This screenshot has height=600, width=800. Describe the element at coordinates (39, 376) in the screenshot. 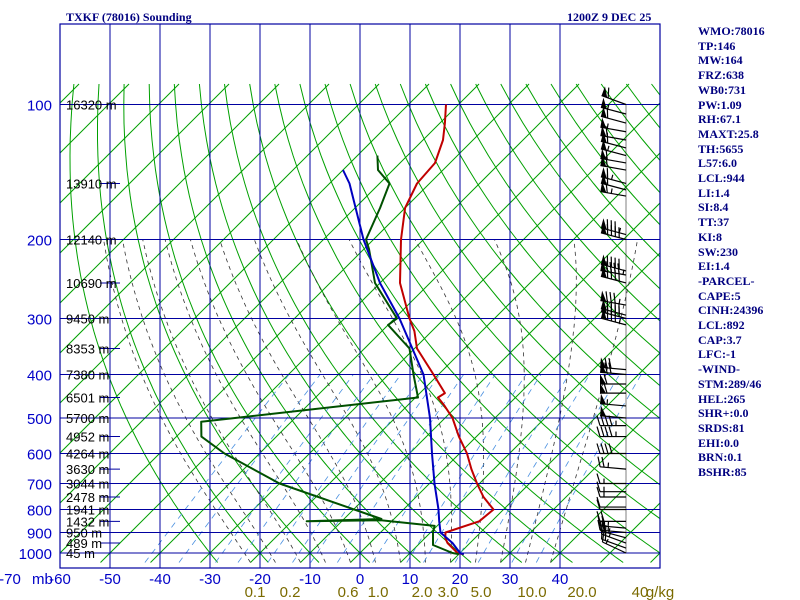

I see `pressure-tick-label: 400` at that location.